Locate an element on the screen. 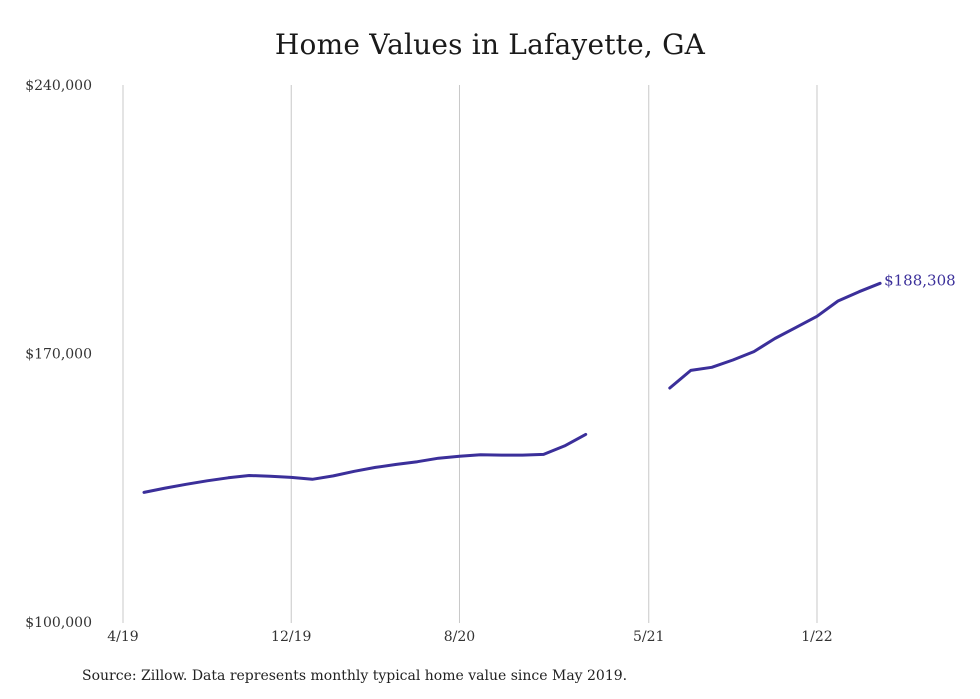 The height and width of the screenshot is (699, 980). y-tick-labels: $240,000 $170,000 $100,000 is located at coordinates (58, 354).